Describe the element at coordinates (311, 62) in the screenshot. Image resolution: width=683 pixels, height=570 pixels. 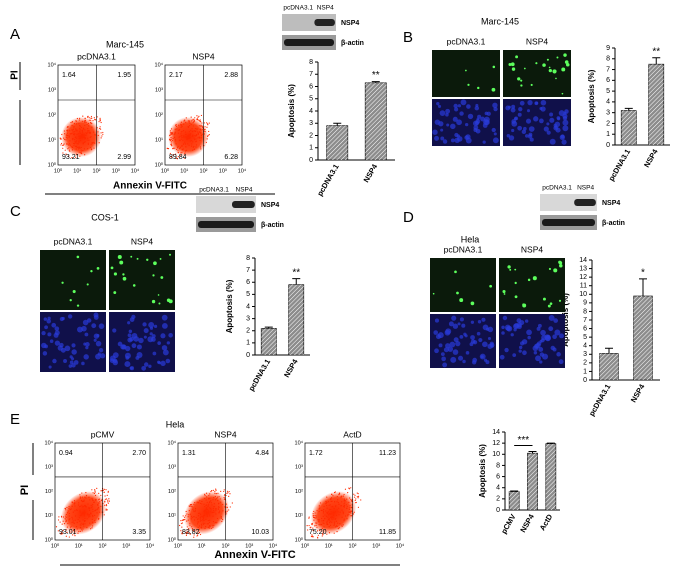
I see `y-tick-label: 8` at that location.